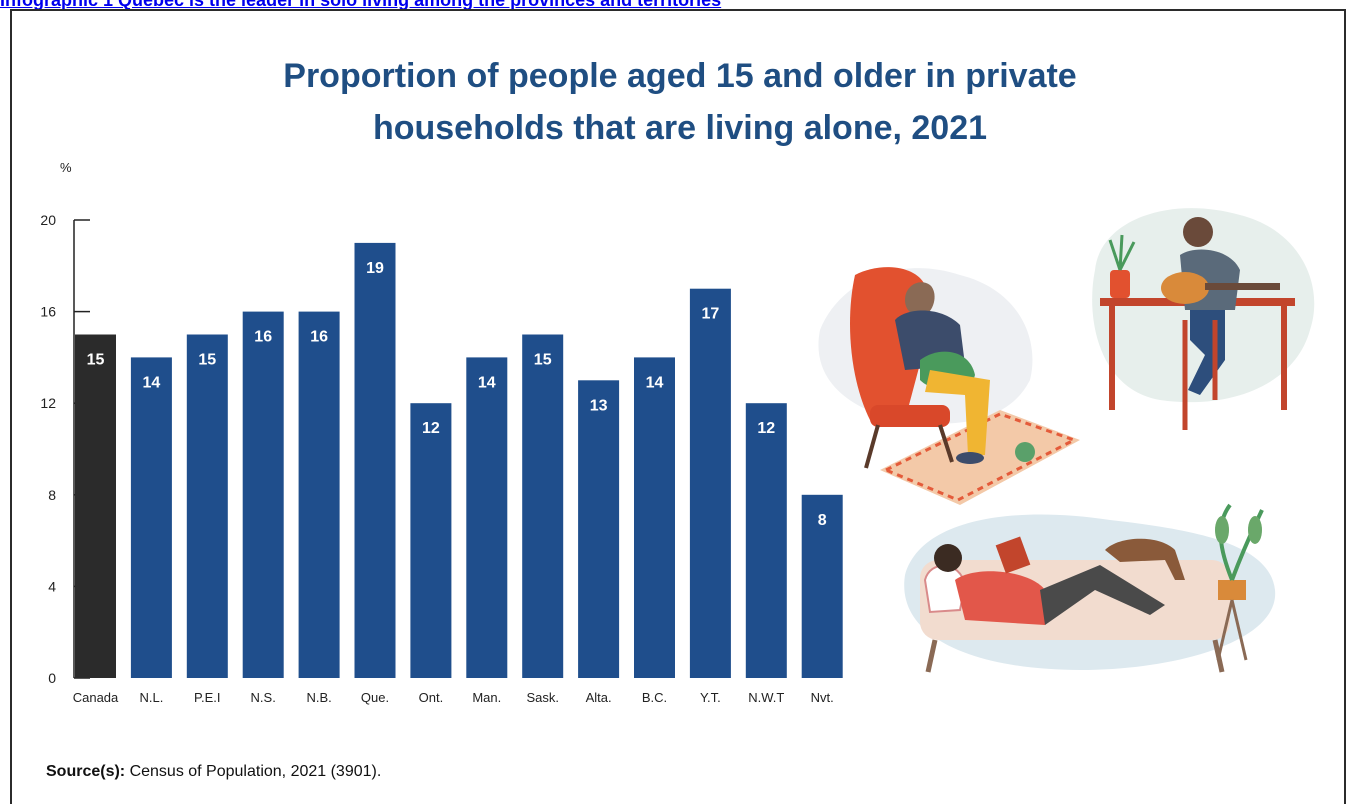  Describe the element at coordinates (151, 517) in the screenshot. I see `bar-nl` at that location.